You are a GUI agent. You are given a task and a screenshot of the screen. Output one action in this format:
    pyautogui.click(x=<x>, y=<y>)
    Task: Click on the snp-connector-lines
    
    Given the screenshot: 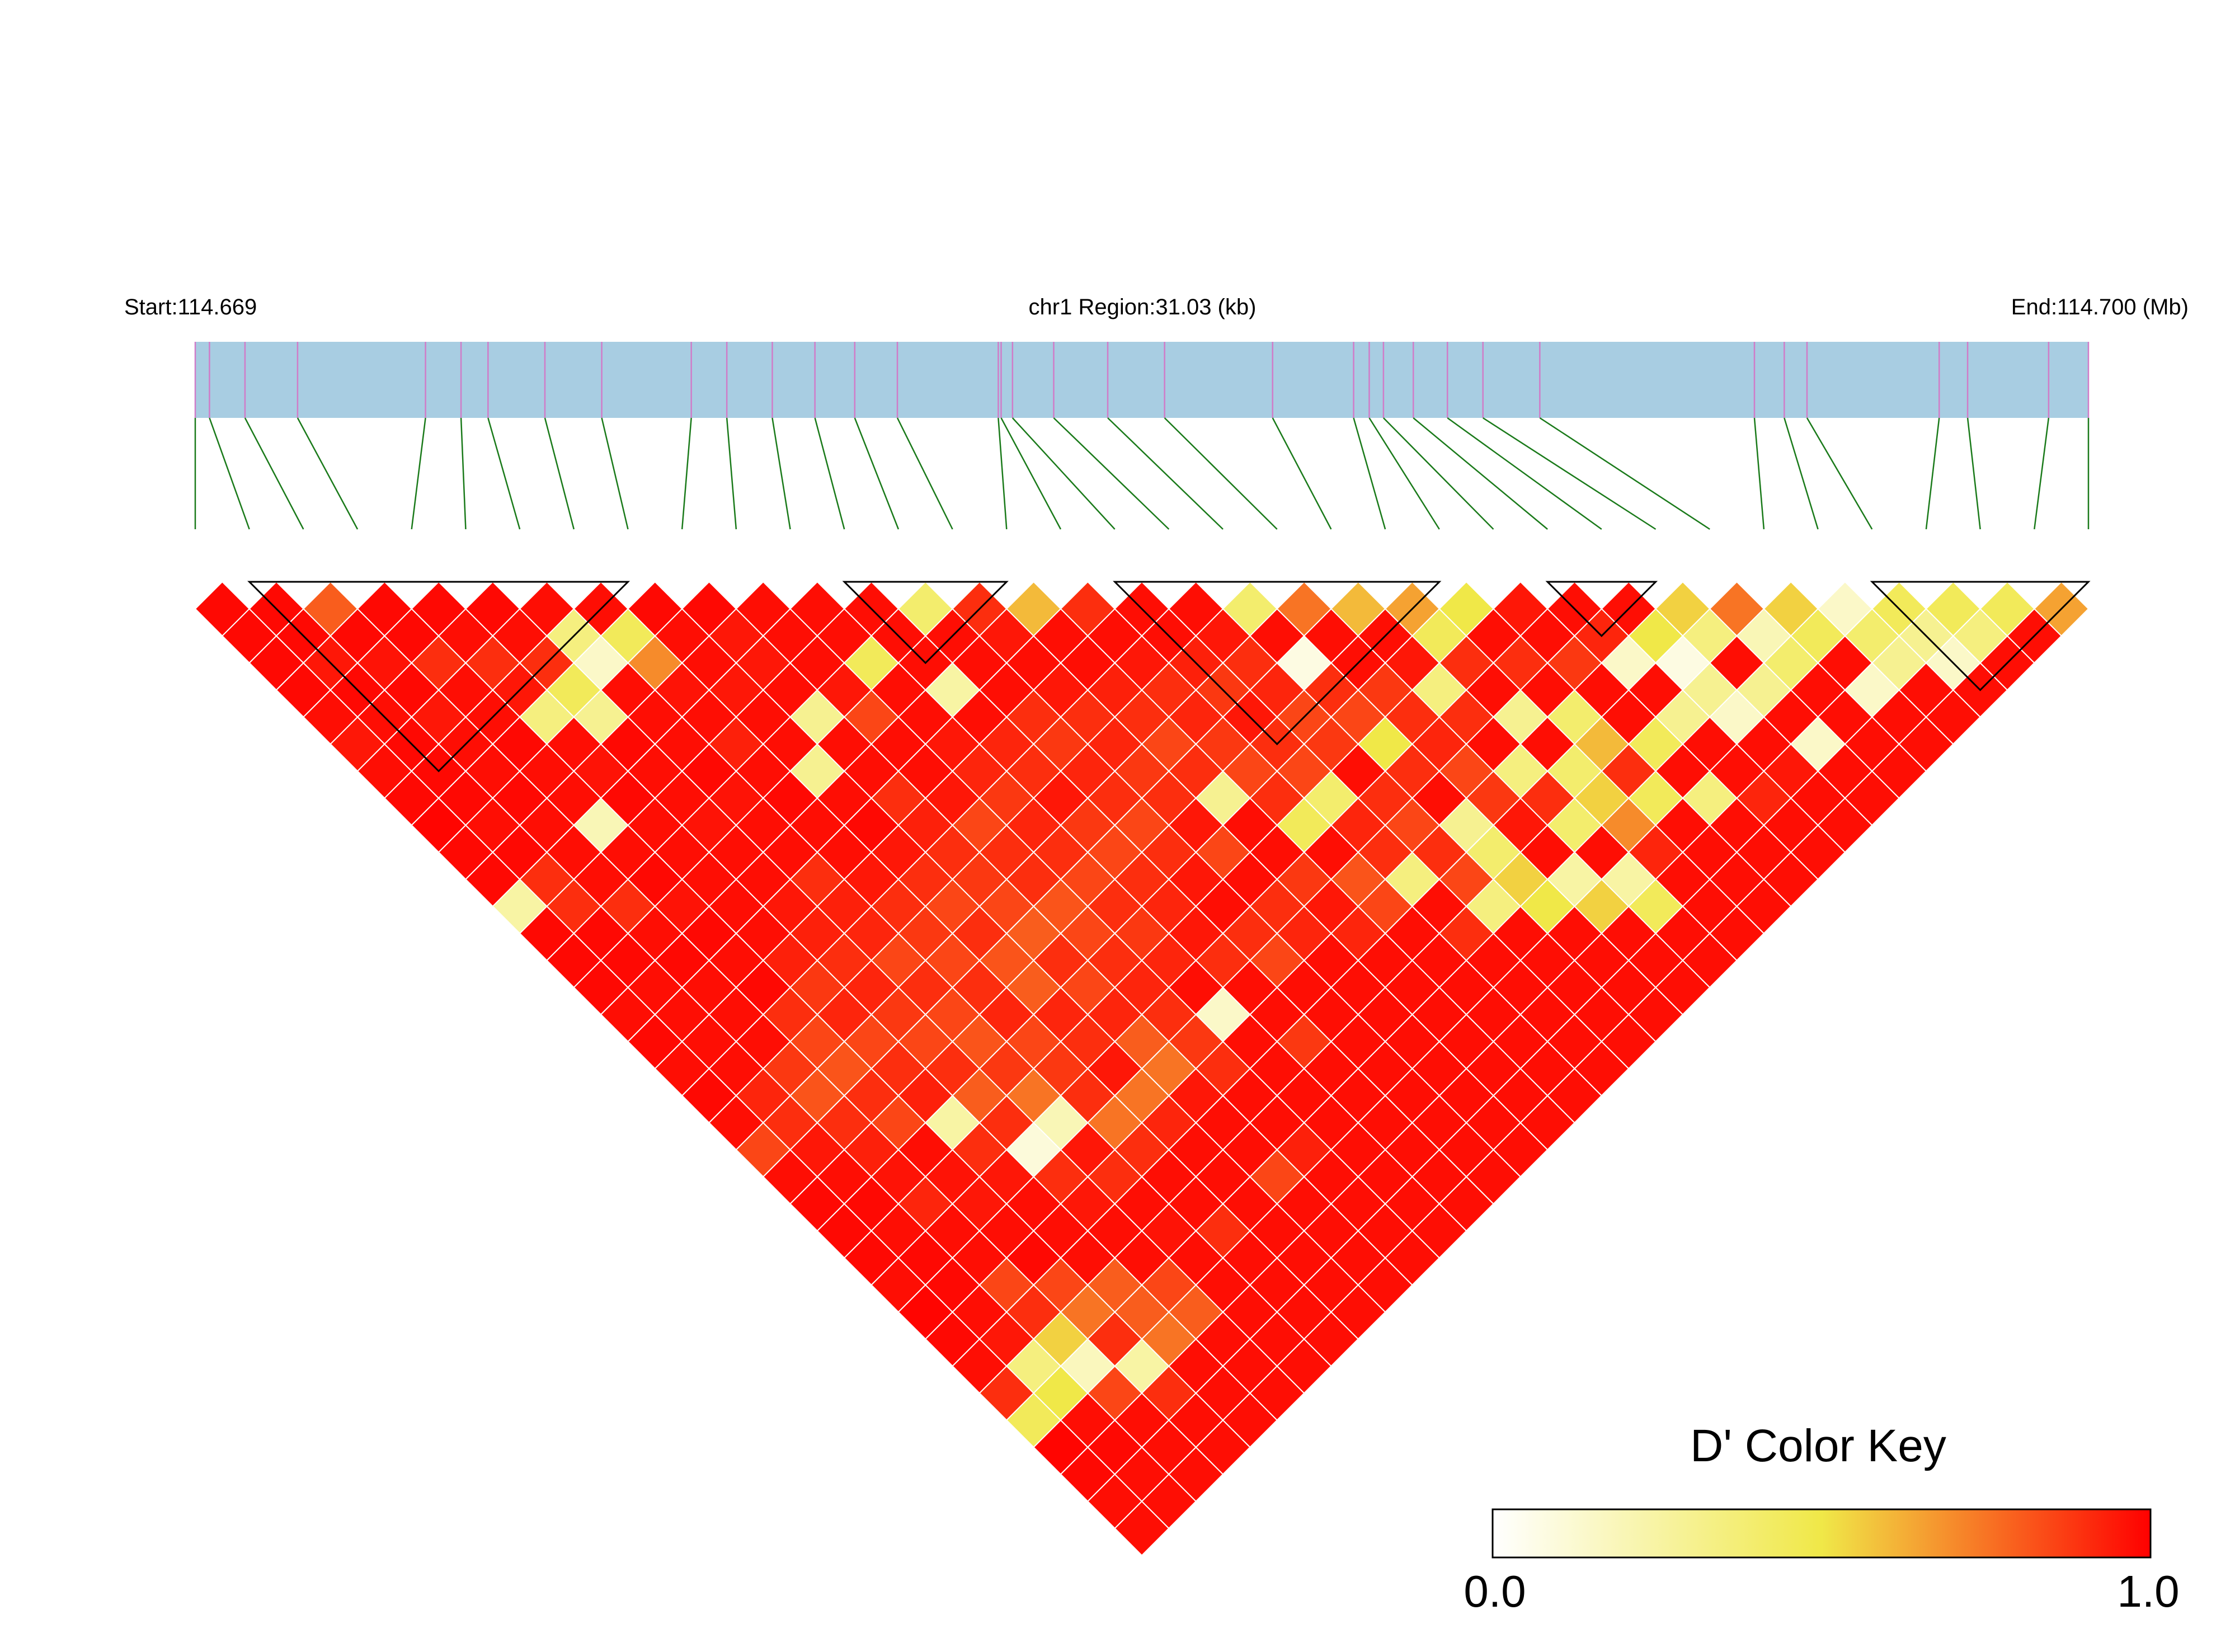 What is the action you would take?
    pyautogui.click(x=1142, y=473)
    